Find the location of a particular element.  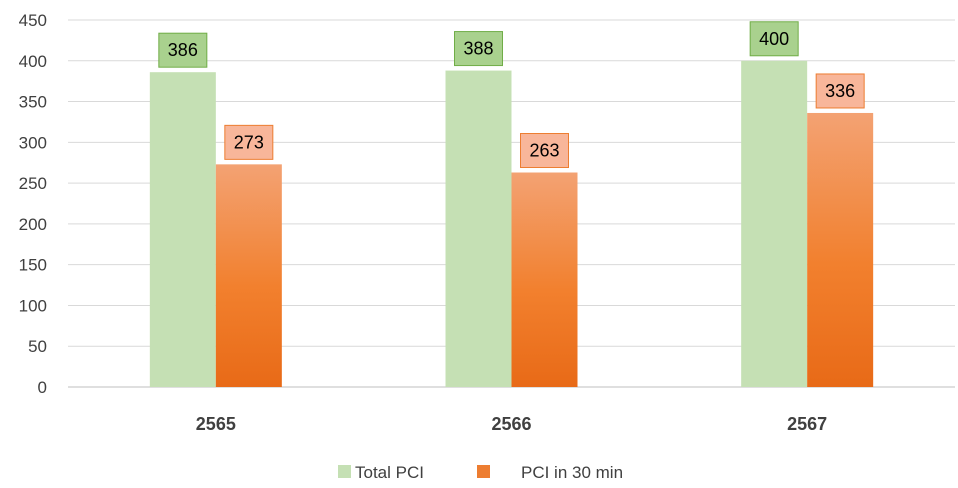

x-tick-label: 2565 is located at coordinates (216, 424).